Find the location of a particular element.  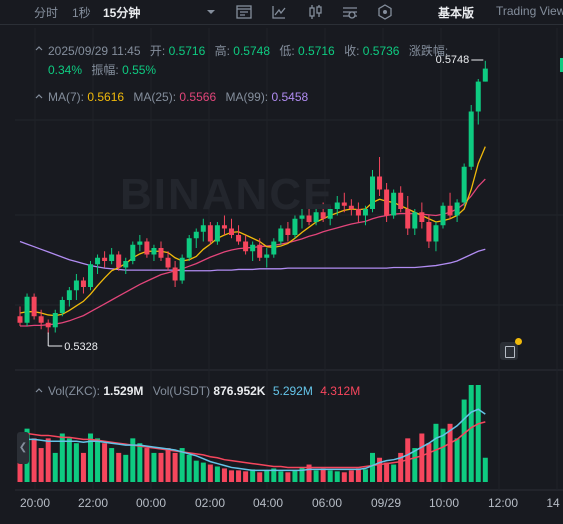

price-alert-button is located at coordinates (511, 349).